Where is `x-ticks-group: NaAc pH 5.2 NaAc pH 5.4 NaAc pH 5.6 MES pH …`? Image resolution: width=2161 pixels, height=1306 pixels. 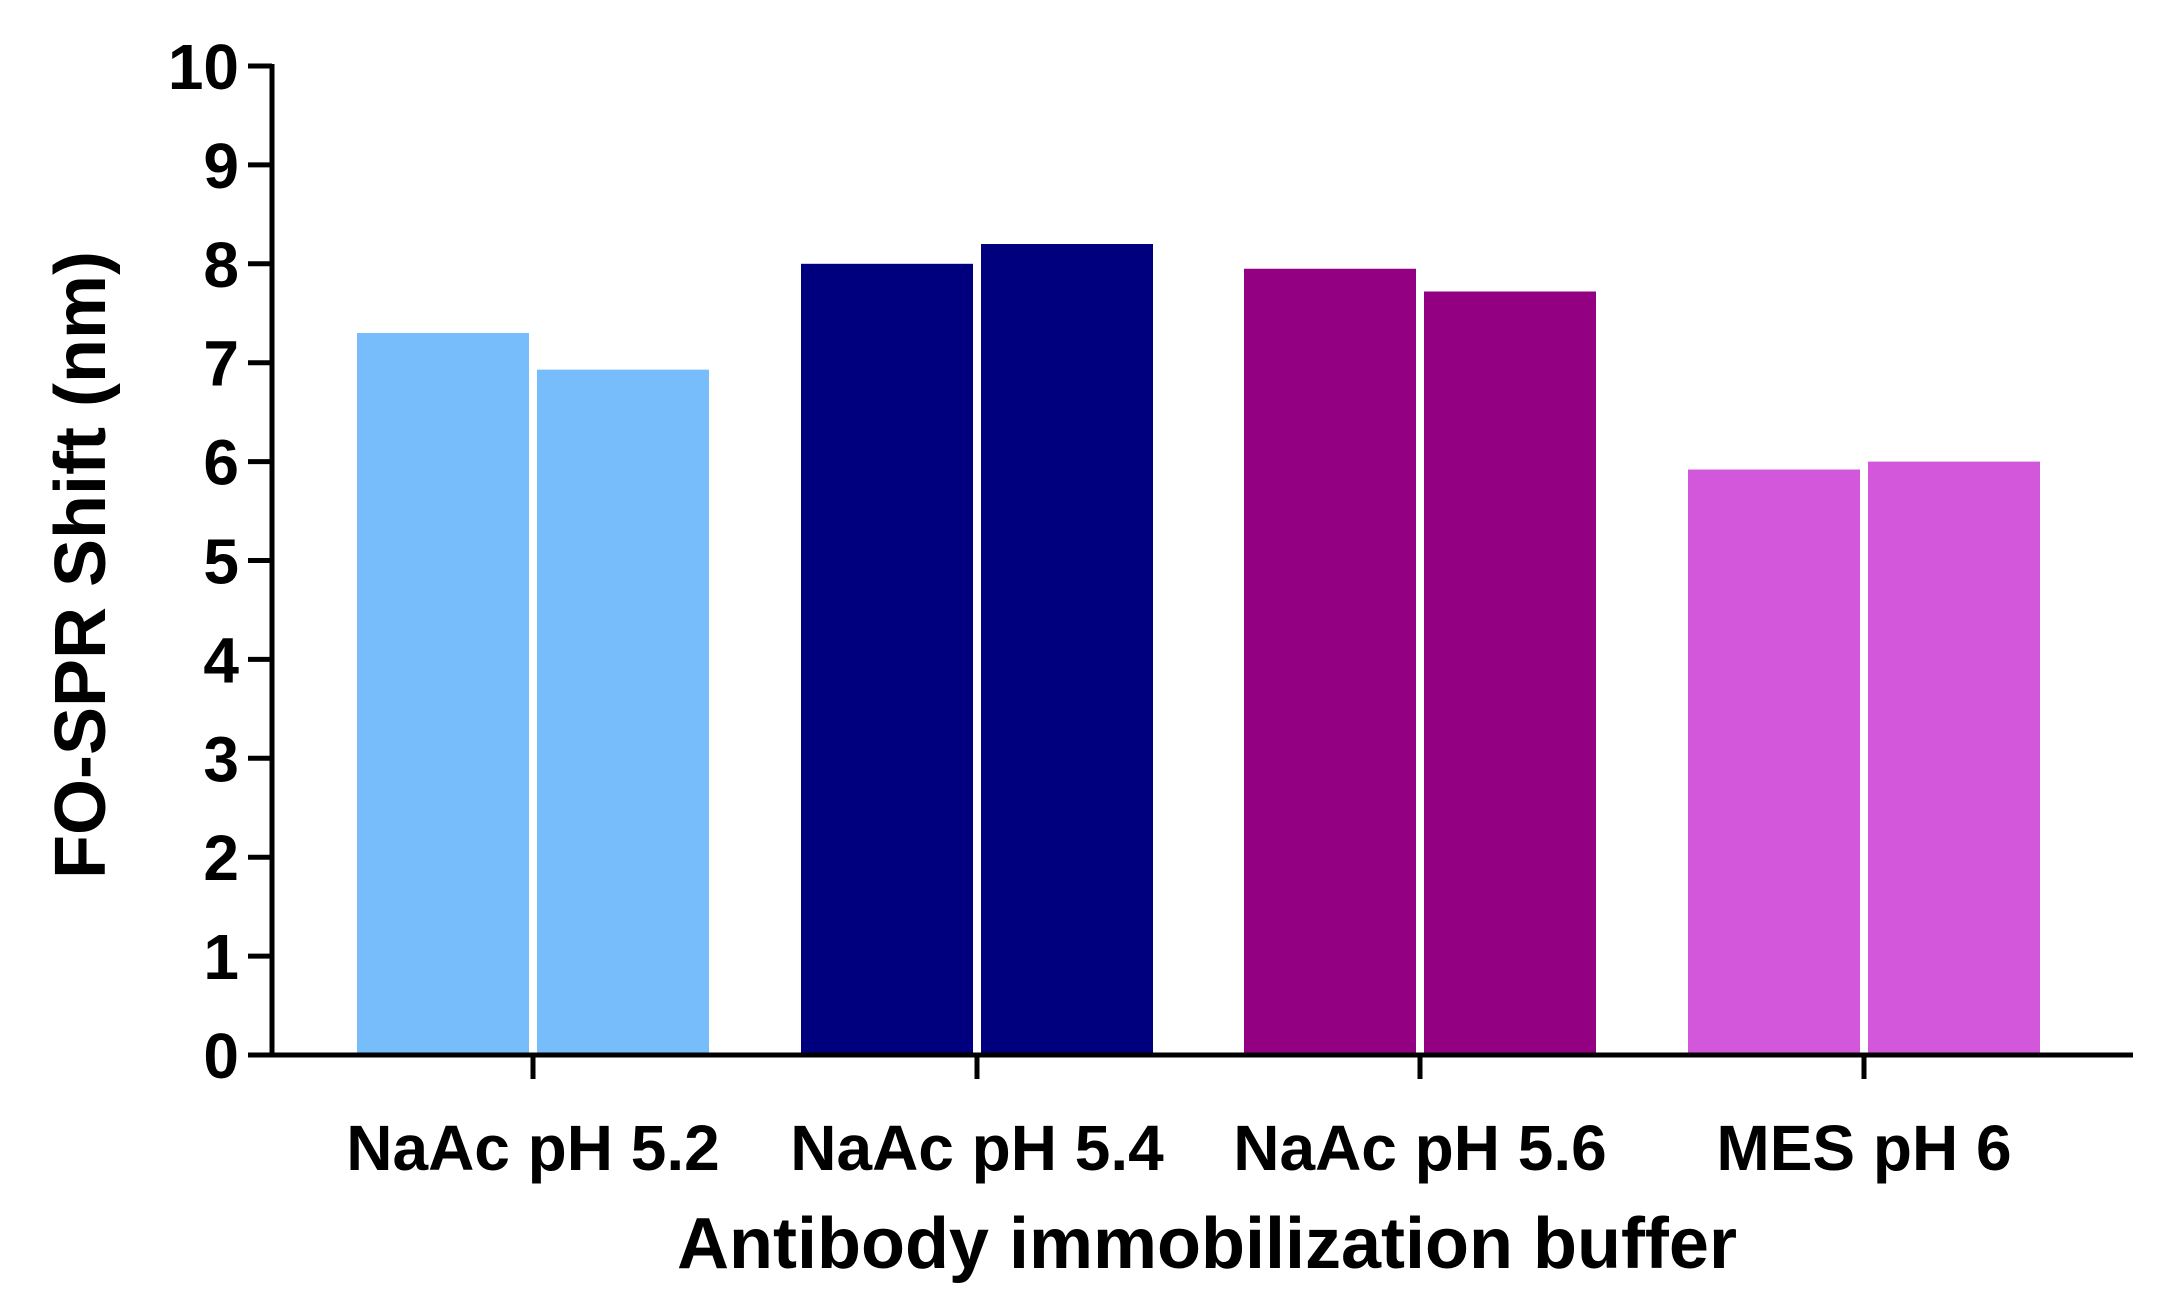
x-ticks-group: NaAc pH 5.2 NaAc pH 5.4 NaAc pH 5.6 MES pH … is located at coordinates (1179, 1119).